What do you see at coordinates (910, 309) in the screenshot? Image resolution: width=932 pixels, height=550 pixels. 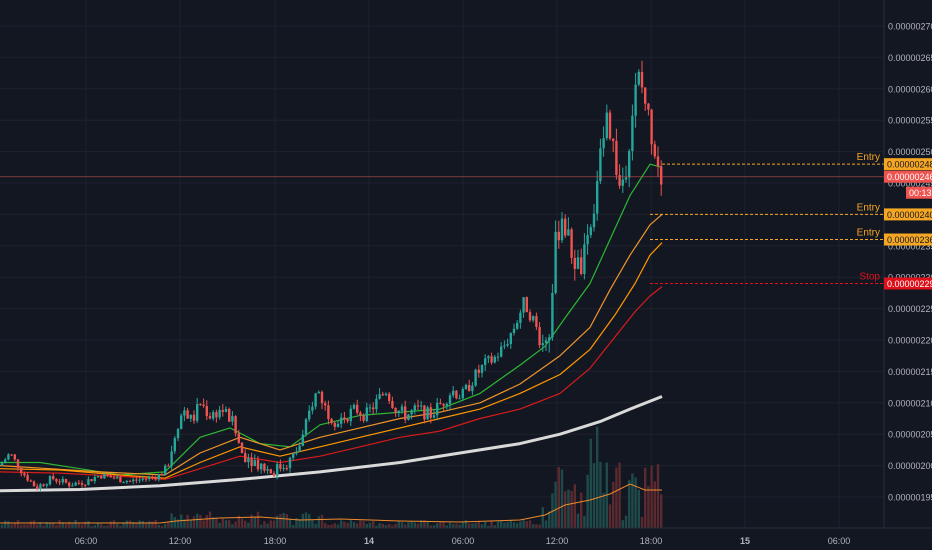 I see `price-tick-label: 0.00000225` at bounding box center [910, 309].